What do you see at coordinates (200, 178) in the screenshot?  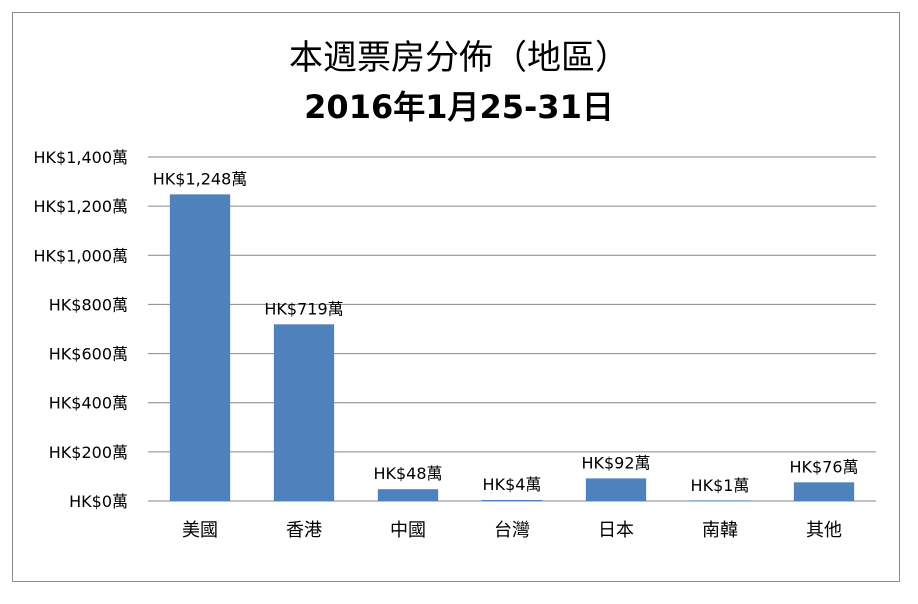 I see `data-label: HK$1,248萬` at bounding box center [200, 178].